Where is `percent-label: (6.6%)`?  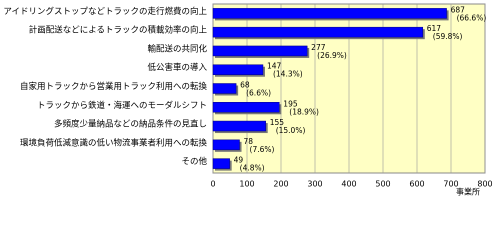 percent-label: (6.6%) is located at coordinates (258, 93).